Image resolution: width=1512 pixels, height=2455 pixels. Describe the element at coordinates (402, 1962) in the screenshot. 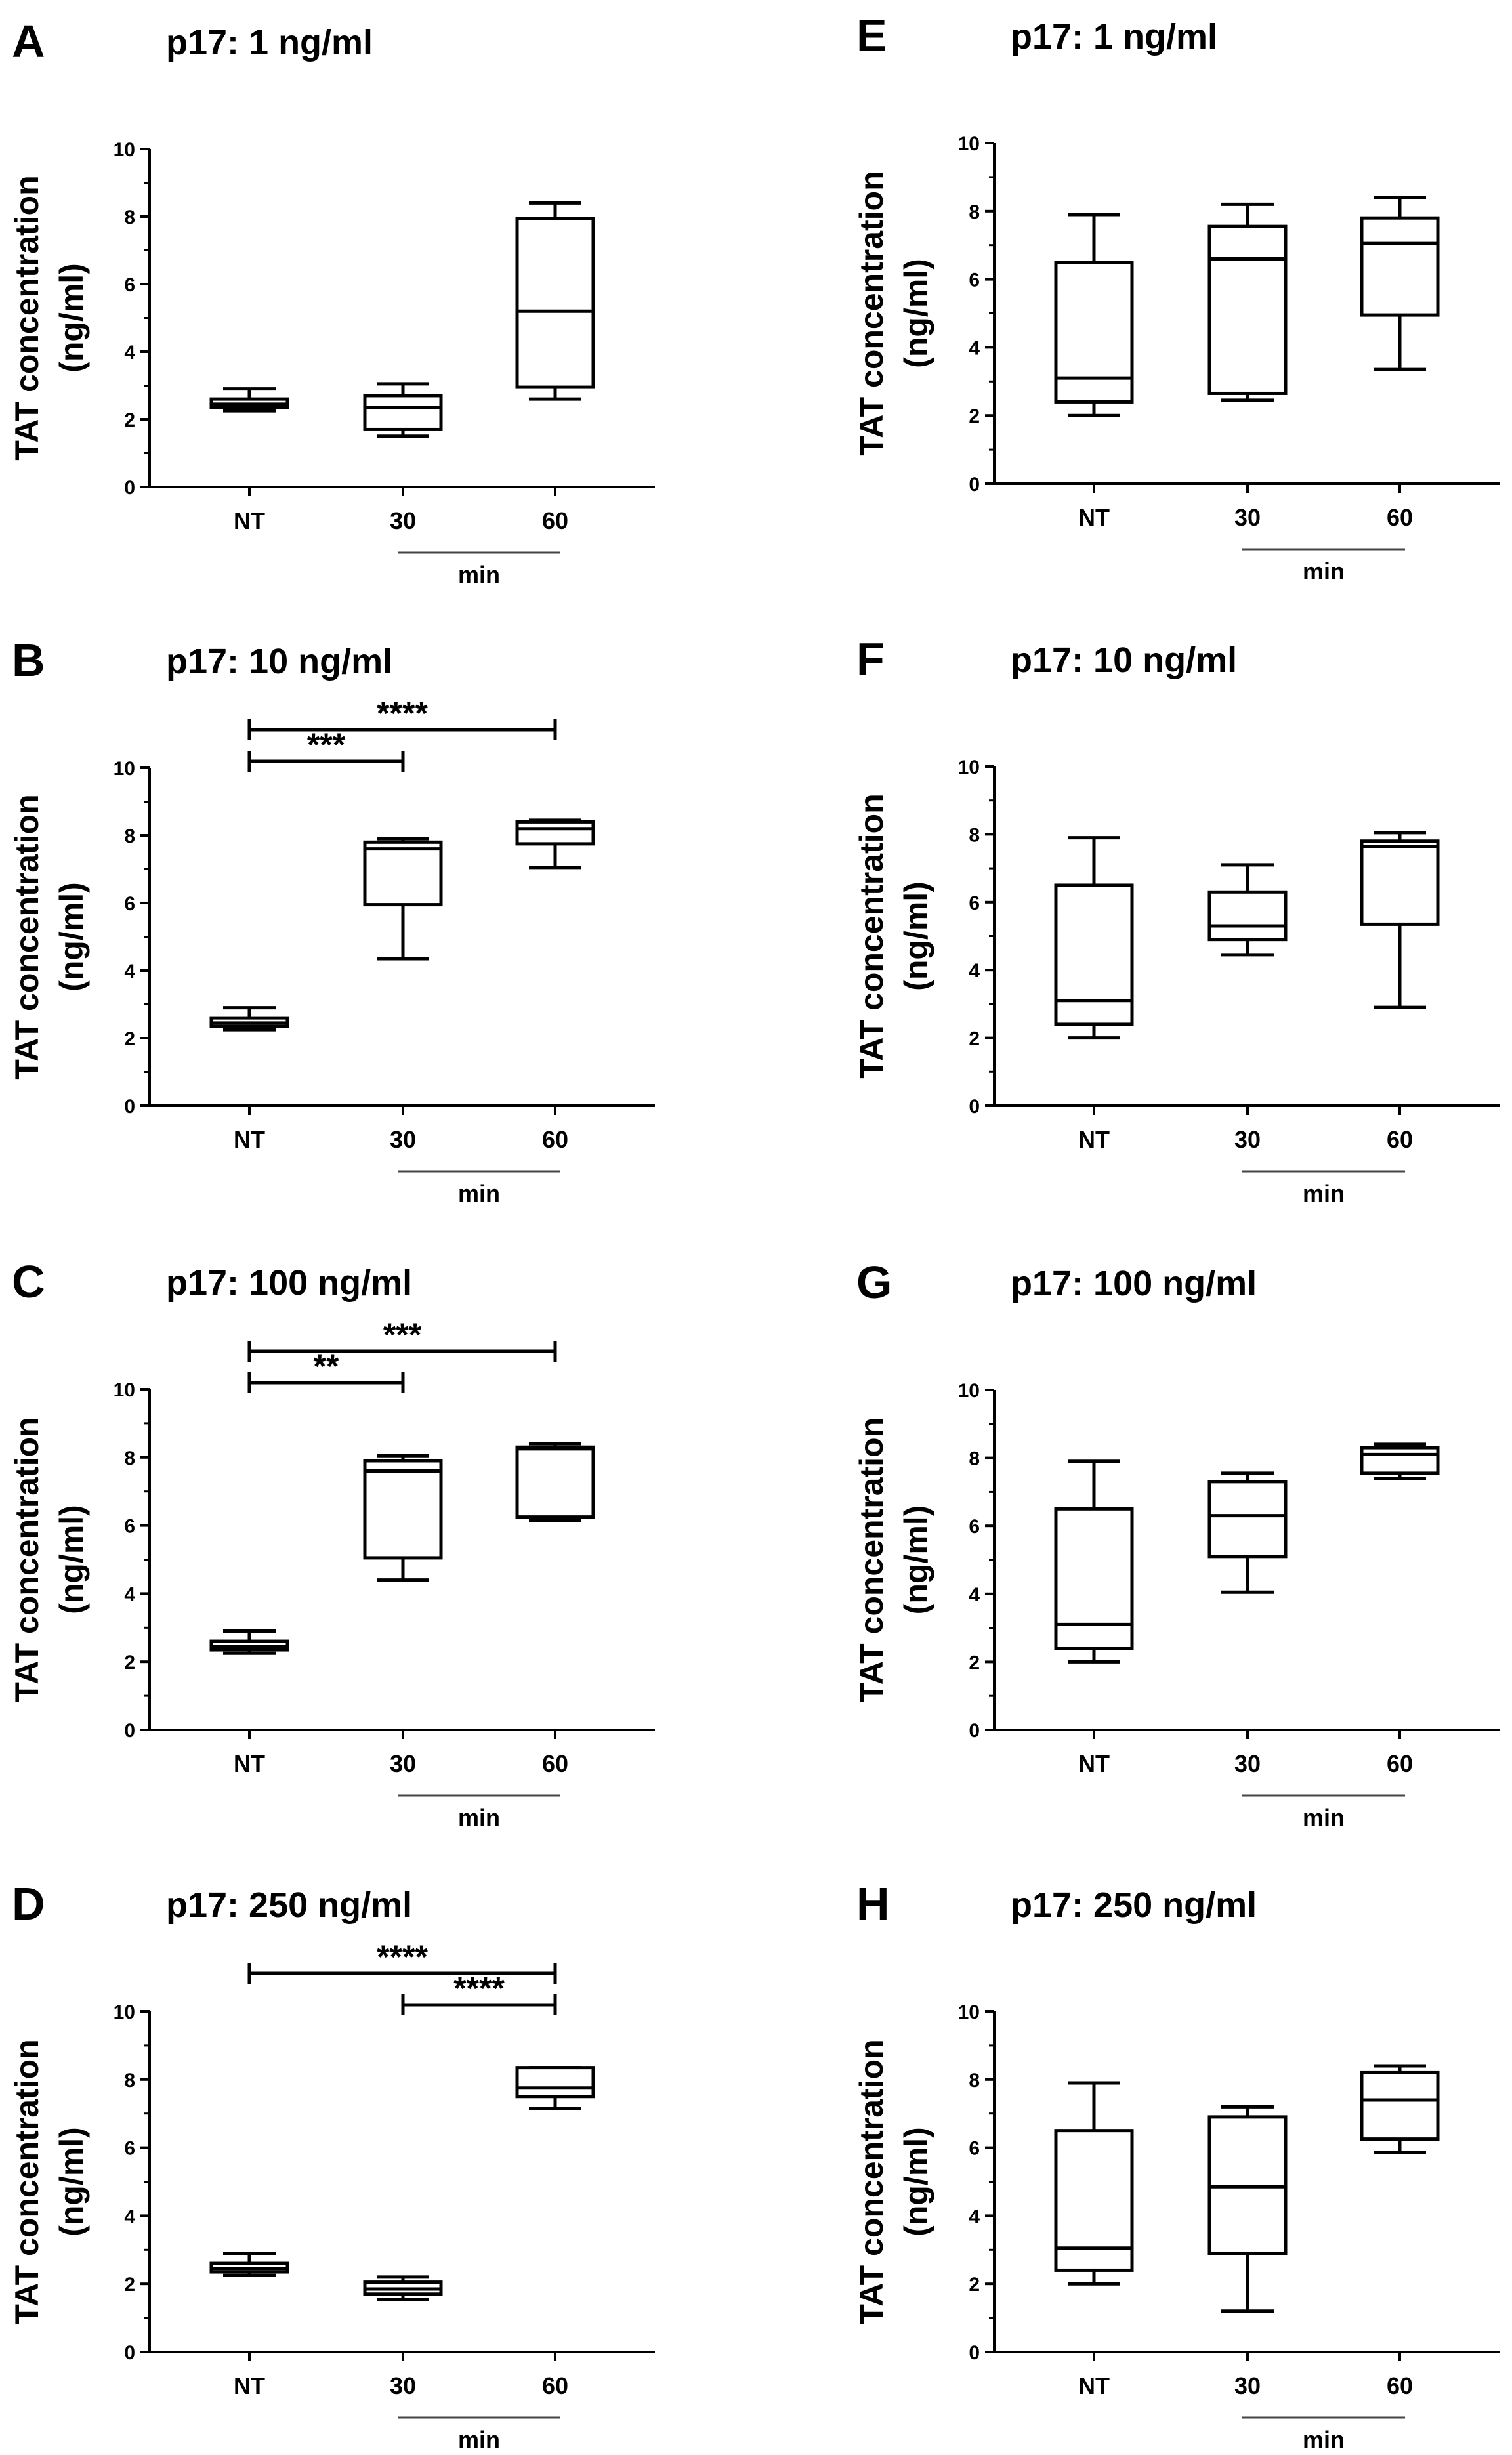

I see `significance-bracket: ****` at that location.